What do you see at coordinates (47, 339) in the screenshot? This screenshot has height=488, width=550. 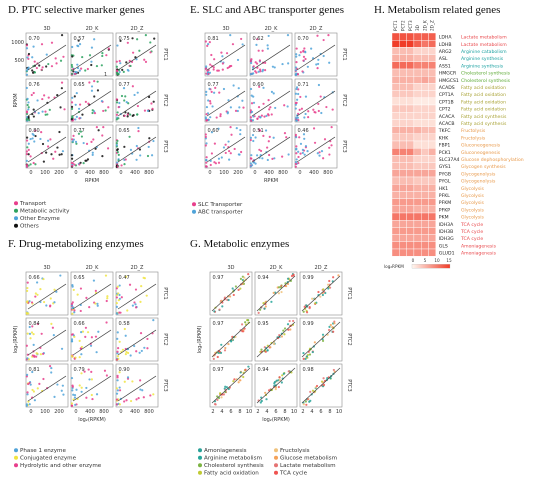 I see `subplot-frame` at bounding box center [47, 339].